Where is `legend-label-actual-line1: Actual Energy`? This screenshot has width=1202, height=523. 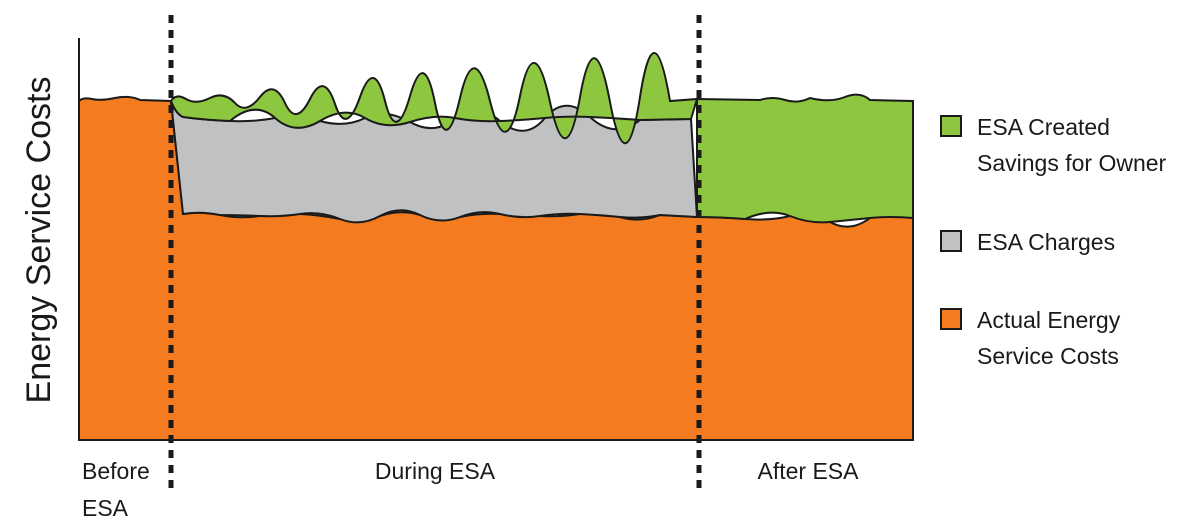 legend-label-actual-line1: Actual Energy is located at coordinates (1049, 320).